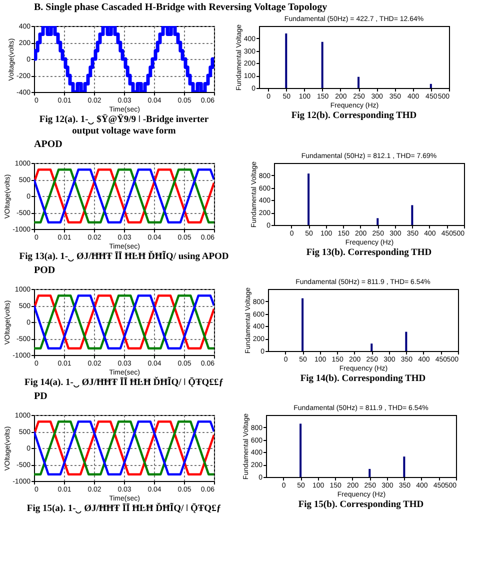 Image resolution: width=481 pixels, height=572 pixels. I want to click on caption: Fig 12(b). Corresponding THD, so click(354, 116).